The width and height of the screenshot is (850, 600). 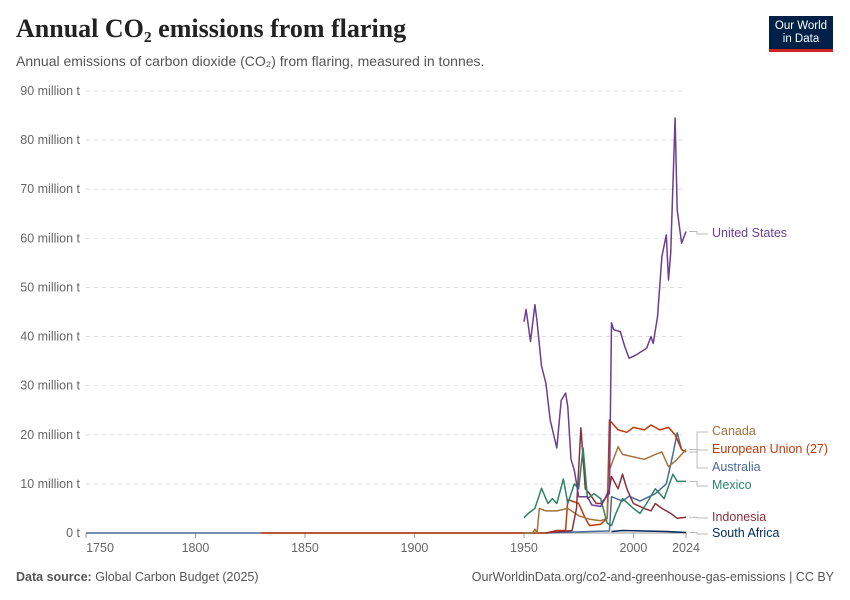 I want to click on series-line-indonesia, so click(x=616, y=480).